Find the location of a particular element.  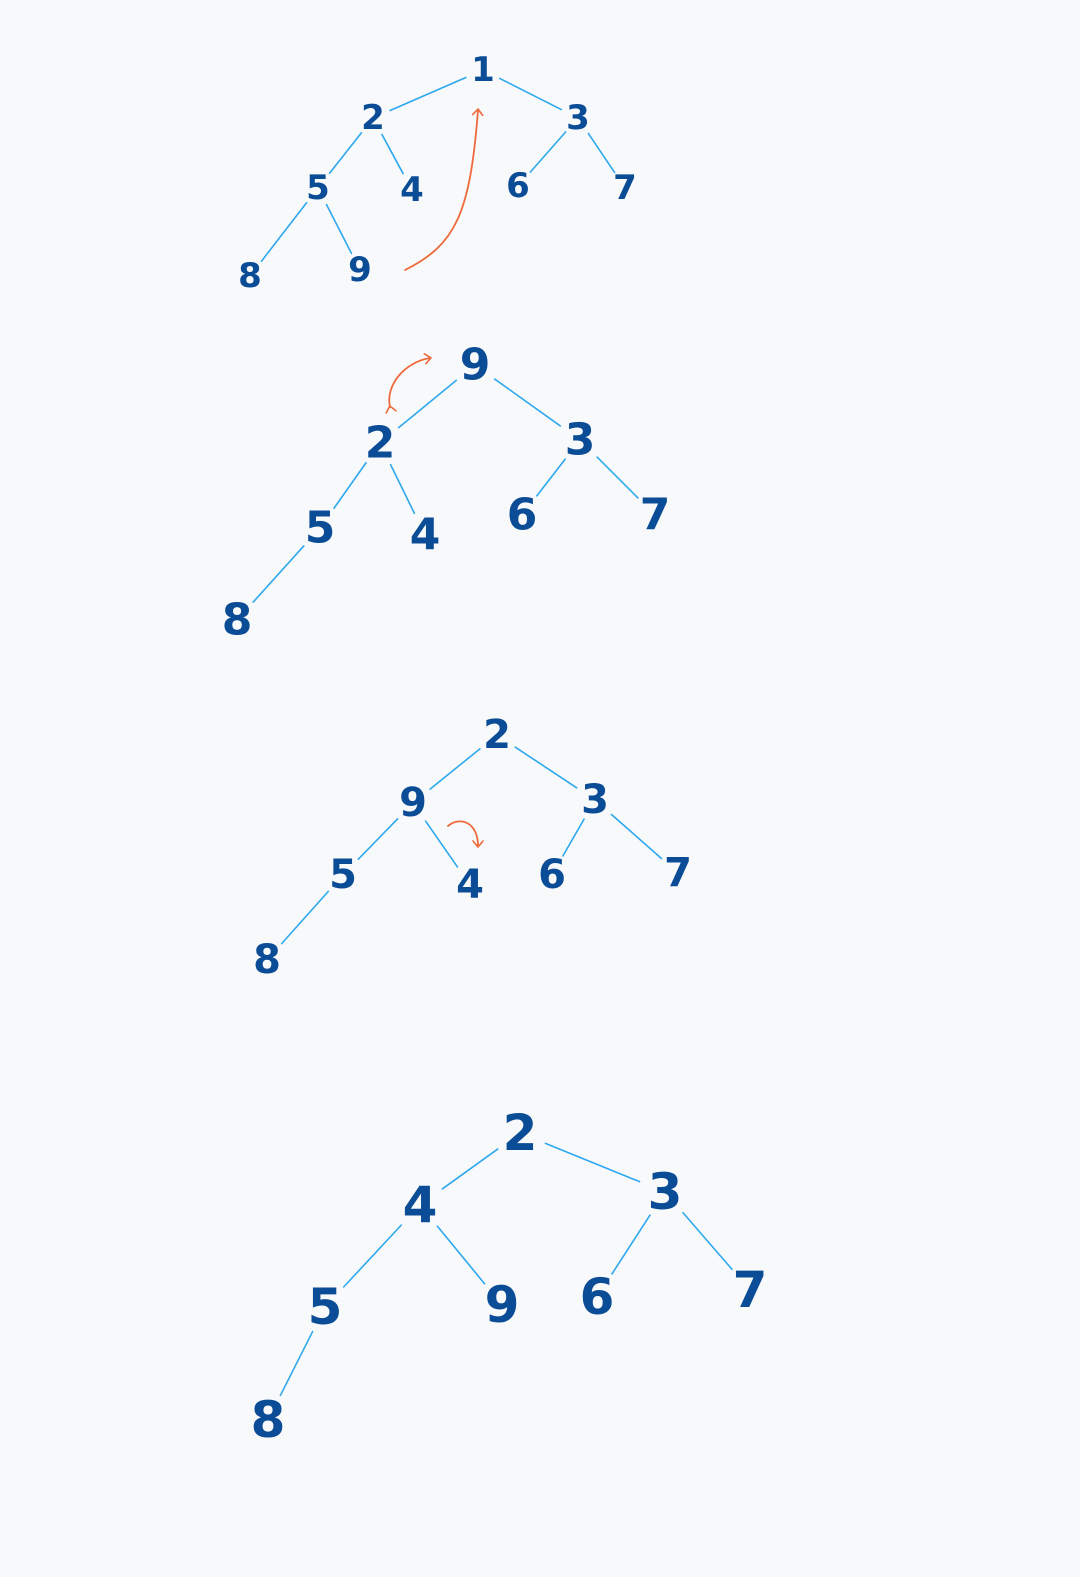

swap-9-4-arrow is located at coordinates (465, 834).